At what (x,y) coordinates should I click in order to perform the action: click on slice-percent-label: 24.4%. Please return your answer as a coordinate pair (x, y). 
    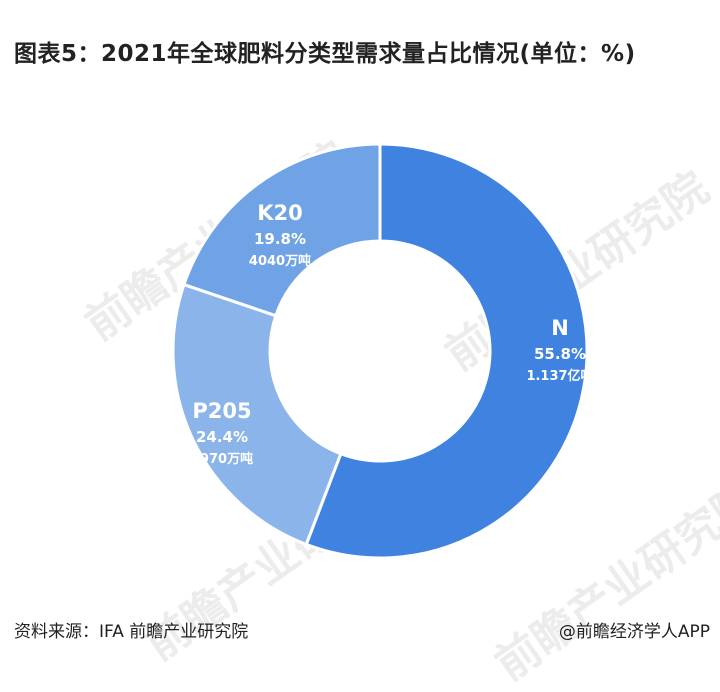
    Looking at the image, I should click on (222, 437).